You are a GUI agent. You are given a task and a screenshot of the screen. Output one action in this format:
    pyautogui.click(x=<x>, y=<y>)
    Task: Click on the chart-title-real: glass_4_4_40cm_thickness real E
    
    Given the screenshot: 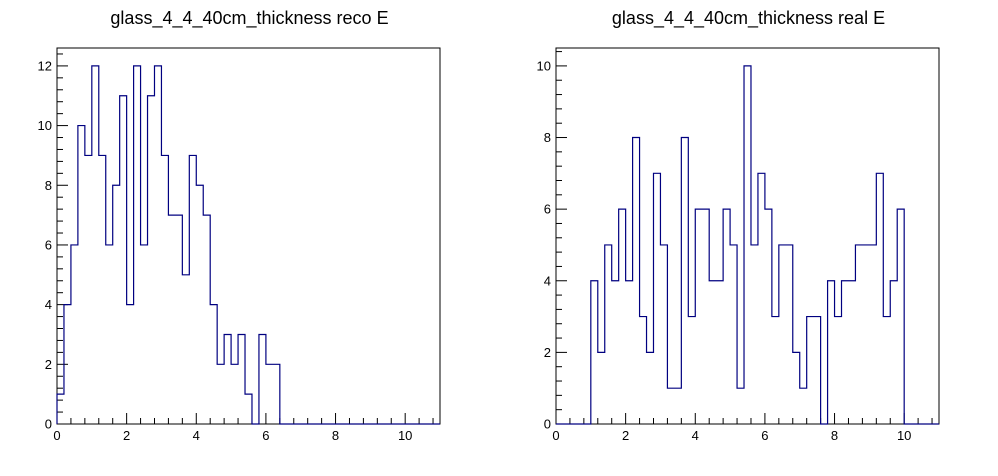 What is the action you would take?
    pyautogui.click(x=748, y=18)
    